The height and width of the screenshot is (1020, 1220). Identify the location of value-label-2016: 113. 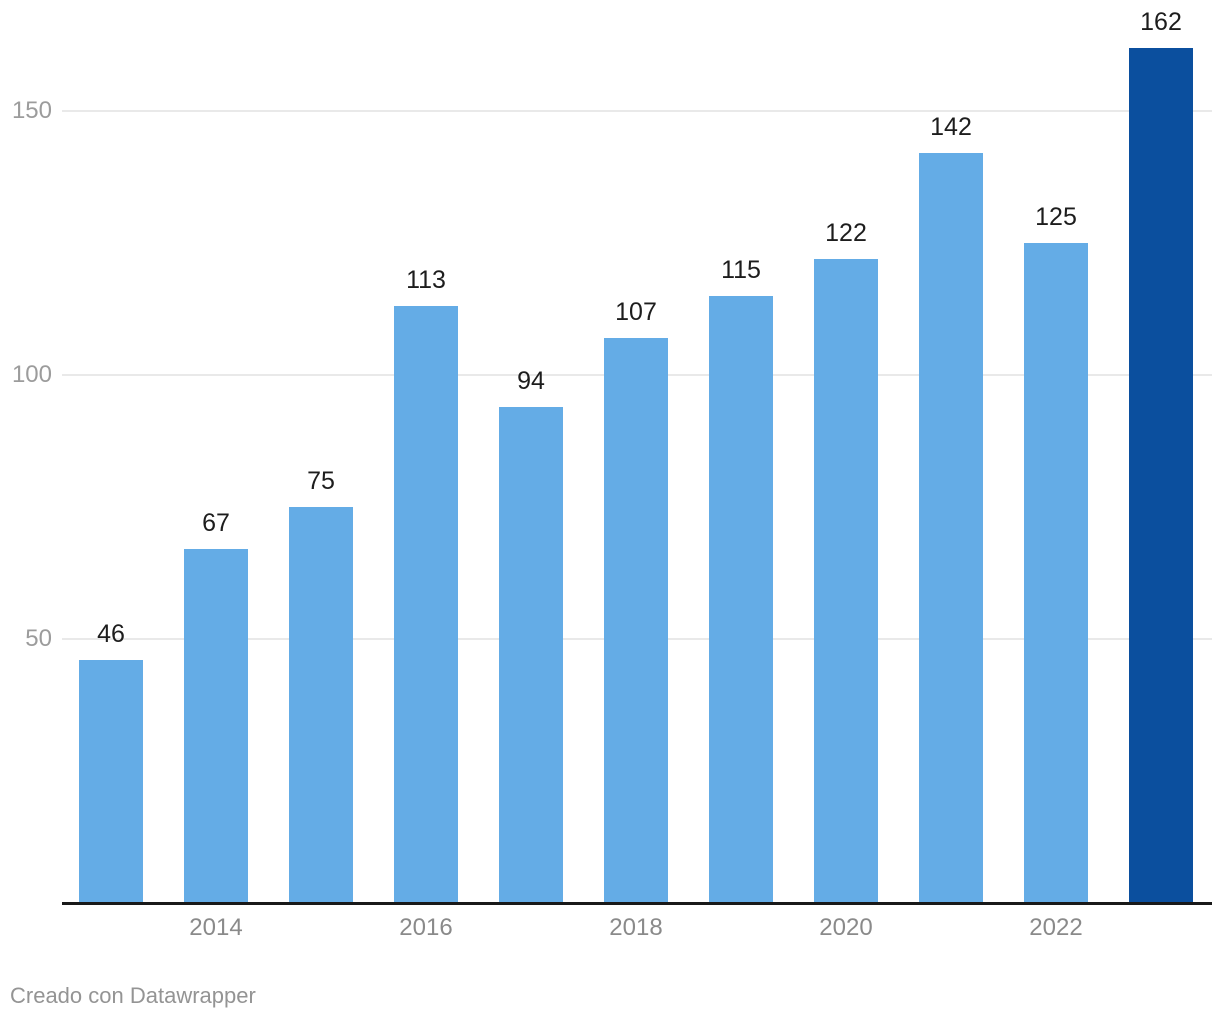
(426, 280).